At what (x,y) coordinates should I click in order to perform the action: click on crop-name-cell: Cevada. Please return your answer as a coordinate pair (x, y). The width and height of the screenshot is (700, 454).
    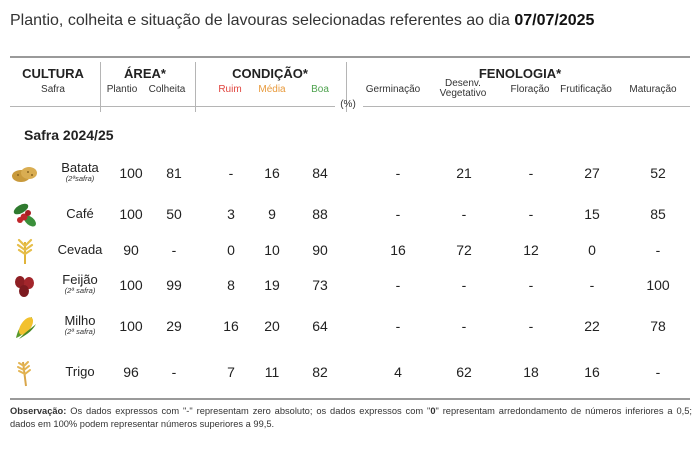
    Looking at the image, I should click on (80, 249).